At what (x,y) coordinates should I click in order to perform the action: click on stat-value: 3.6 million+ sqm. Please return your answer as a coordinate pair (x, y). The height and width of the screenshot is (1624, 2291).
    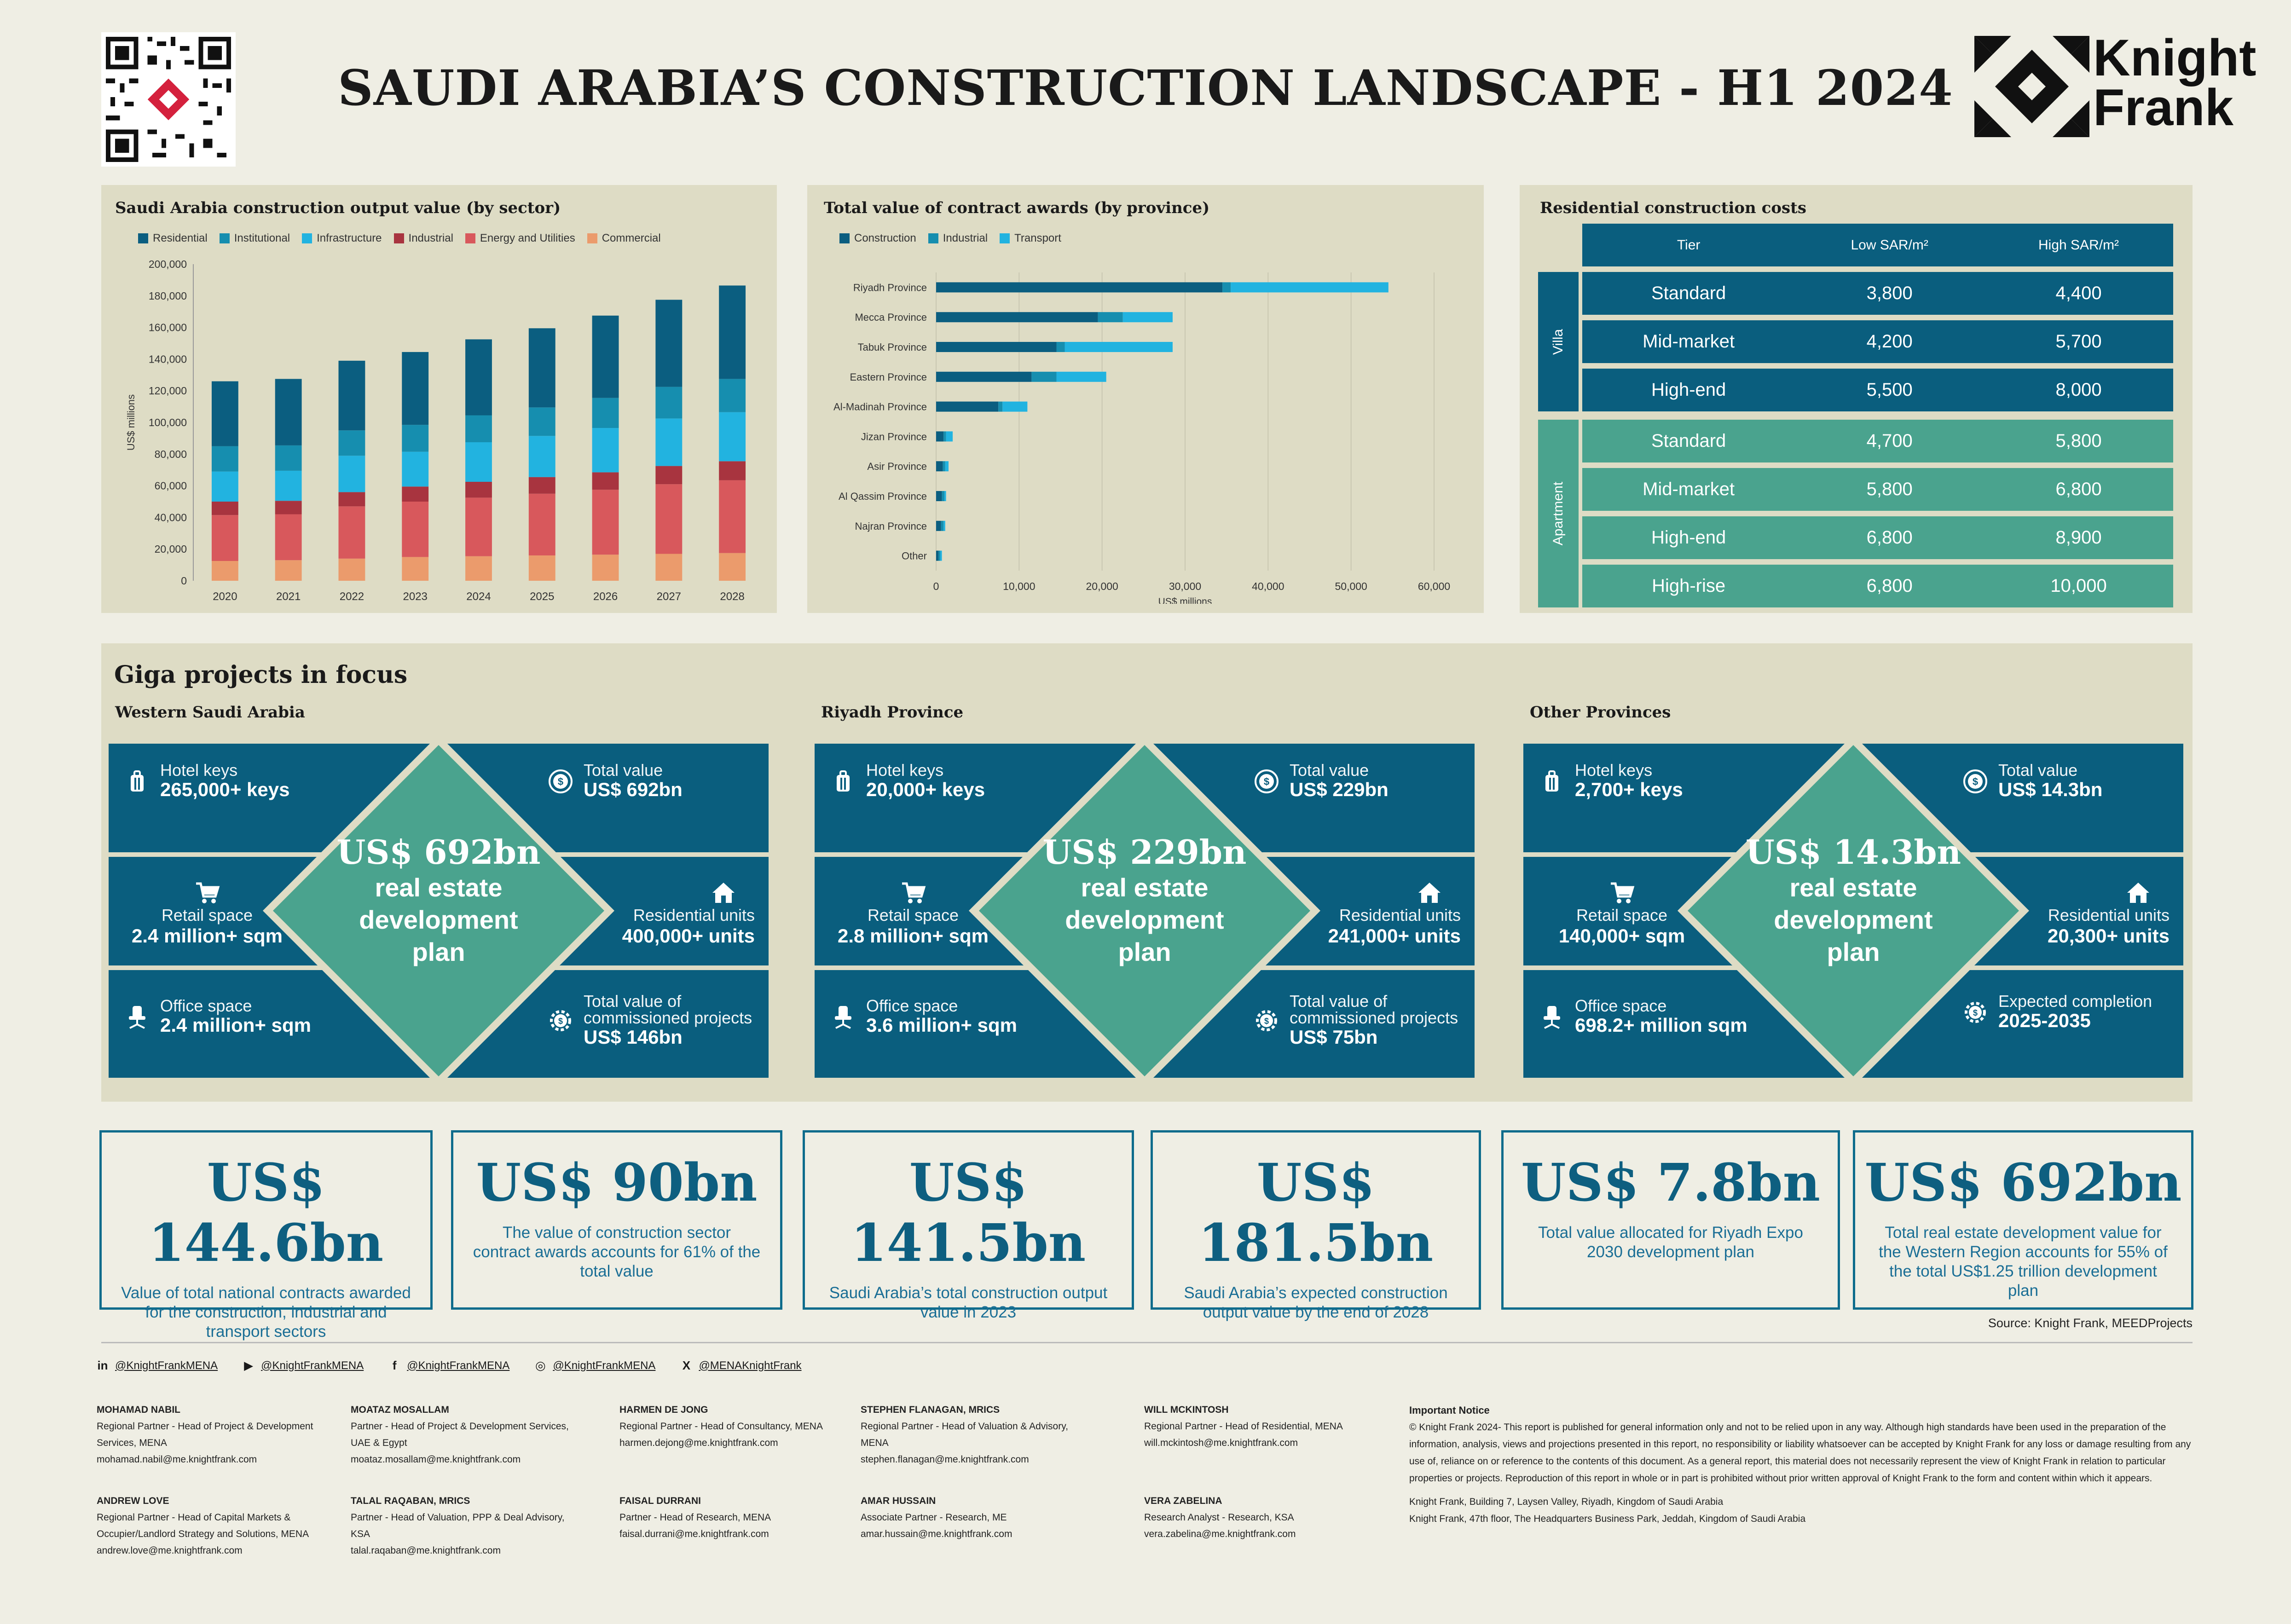
    Looking at the image, I should click on (941, 1025).